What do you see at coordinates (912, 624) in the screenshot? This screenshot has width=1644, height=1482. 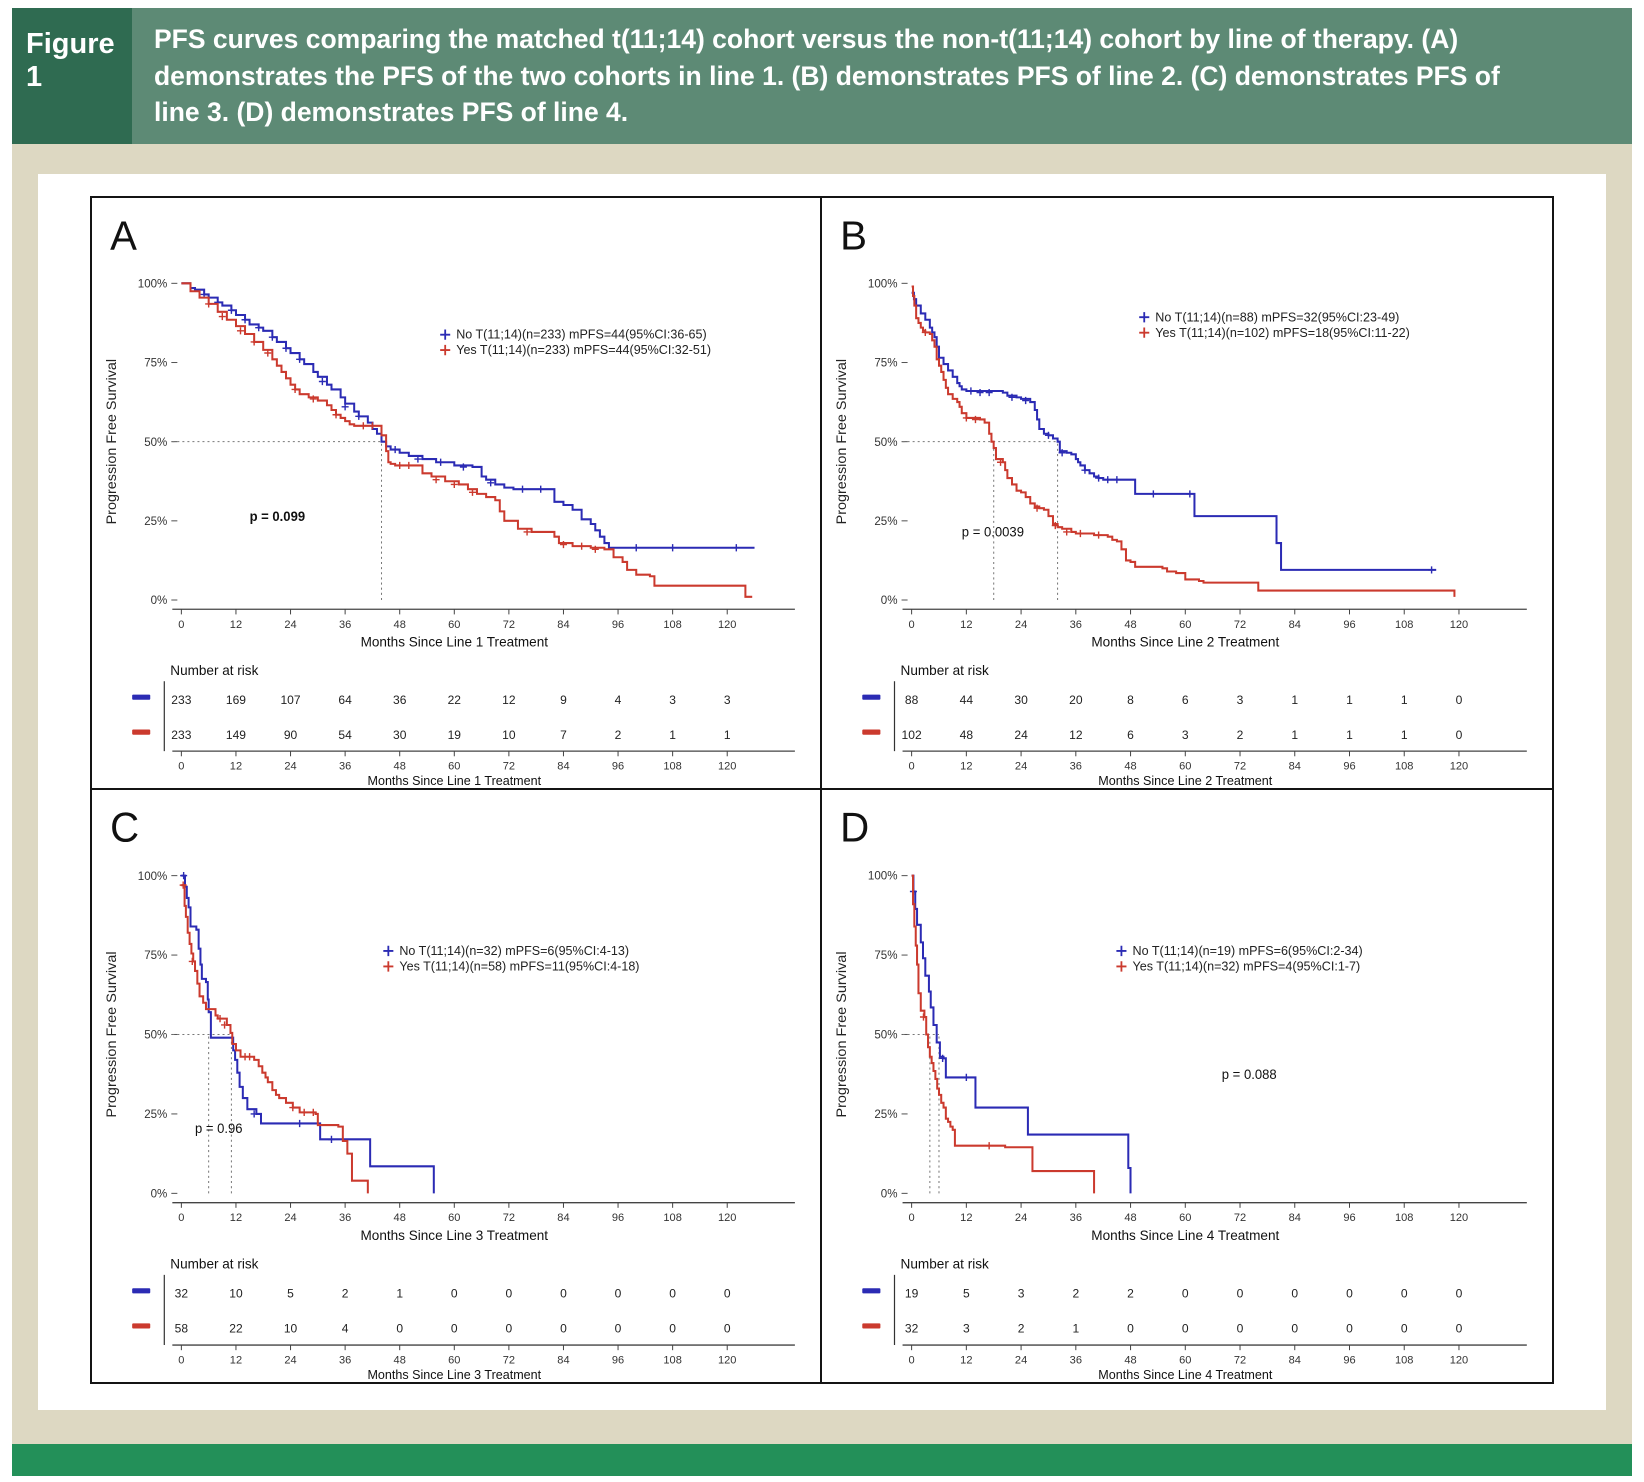 I see `x-tick-label: 0` at bounding box center [912, 624].